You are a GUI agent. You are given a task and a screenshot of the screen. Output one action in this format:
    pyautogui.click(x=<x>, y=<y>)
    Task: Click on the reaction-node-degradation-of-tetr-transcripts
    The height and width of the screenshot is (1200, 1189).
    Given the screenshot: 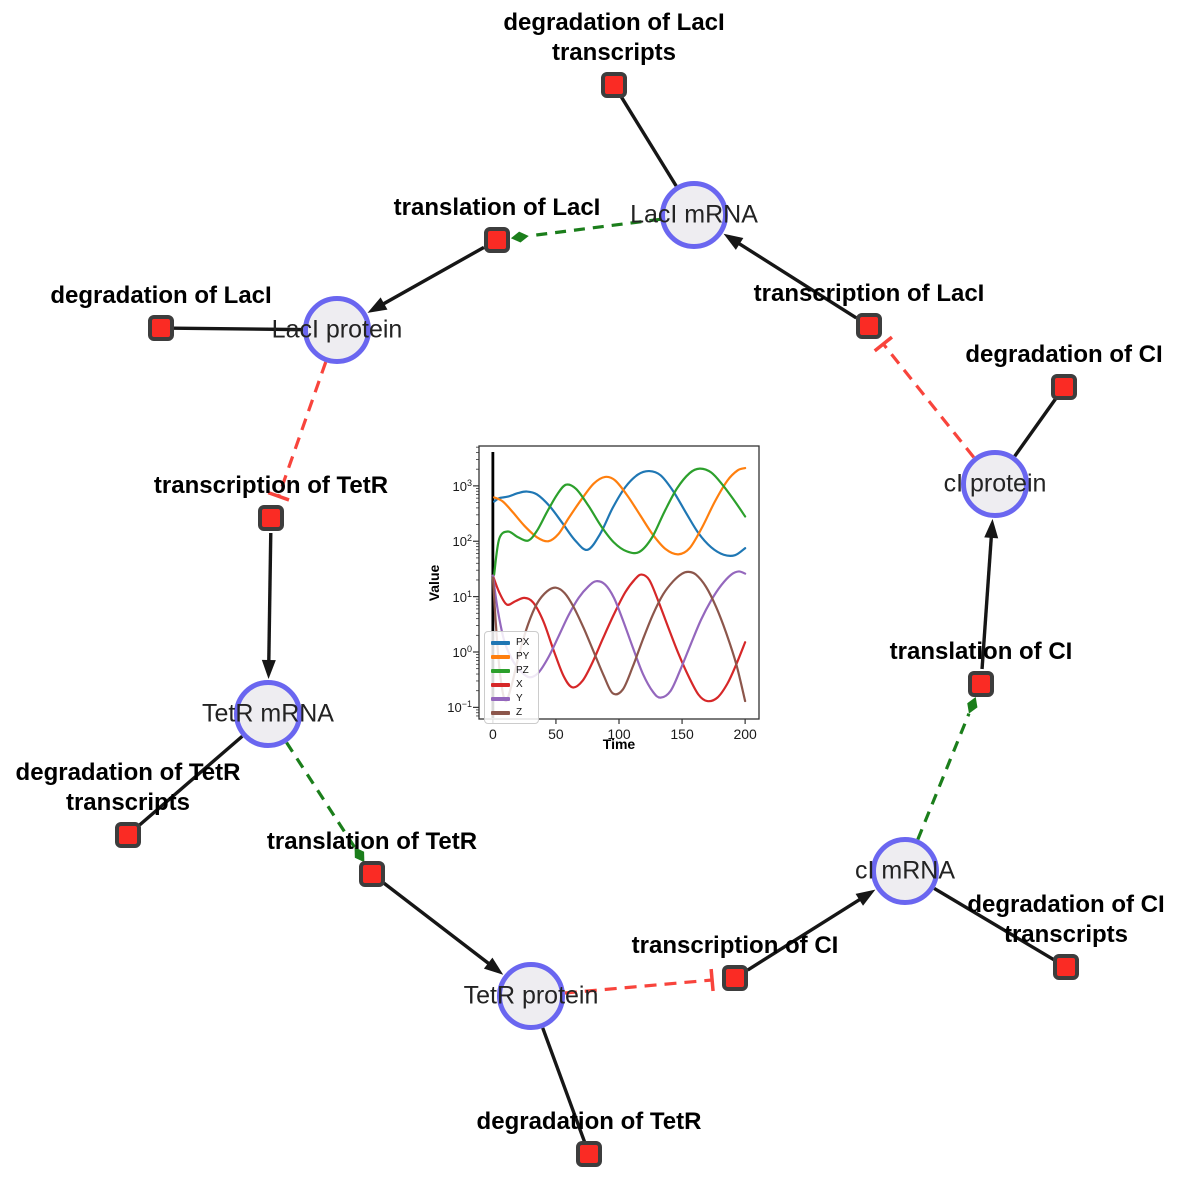 What is the action you would take?
    pyautogui.click(x=128, y=835)
    